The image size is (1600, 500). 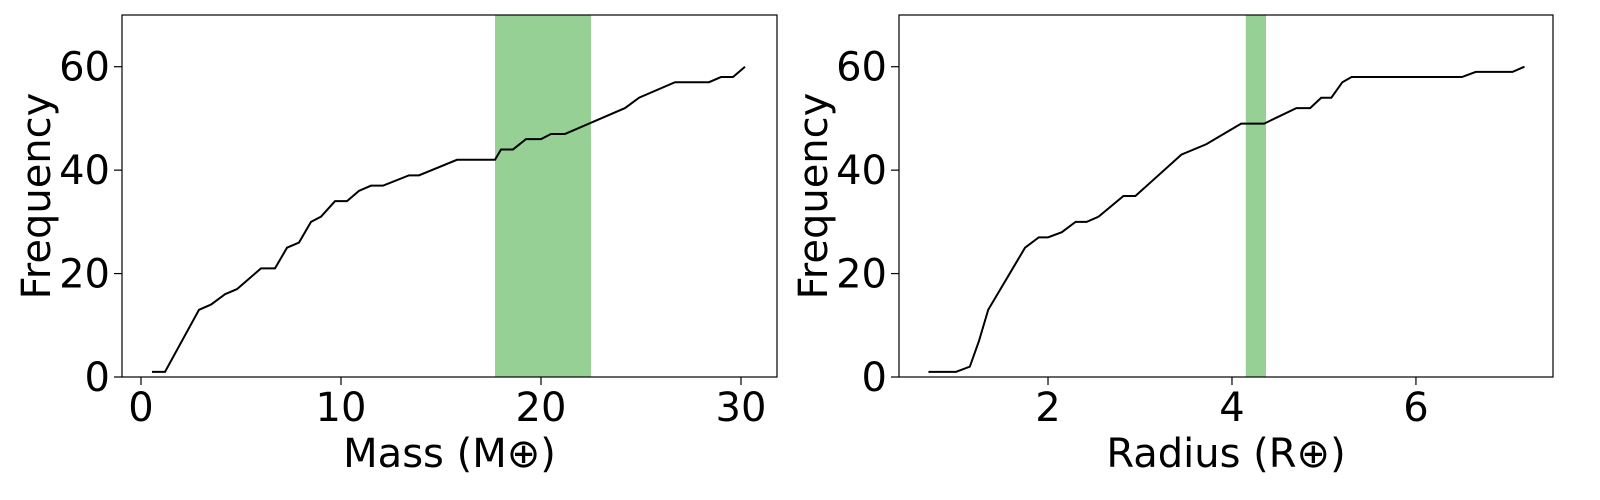 I want to click on x-tick-label: 2, so click(x=1047, y=408).